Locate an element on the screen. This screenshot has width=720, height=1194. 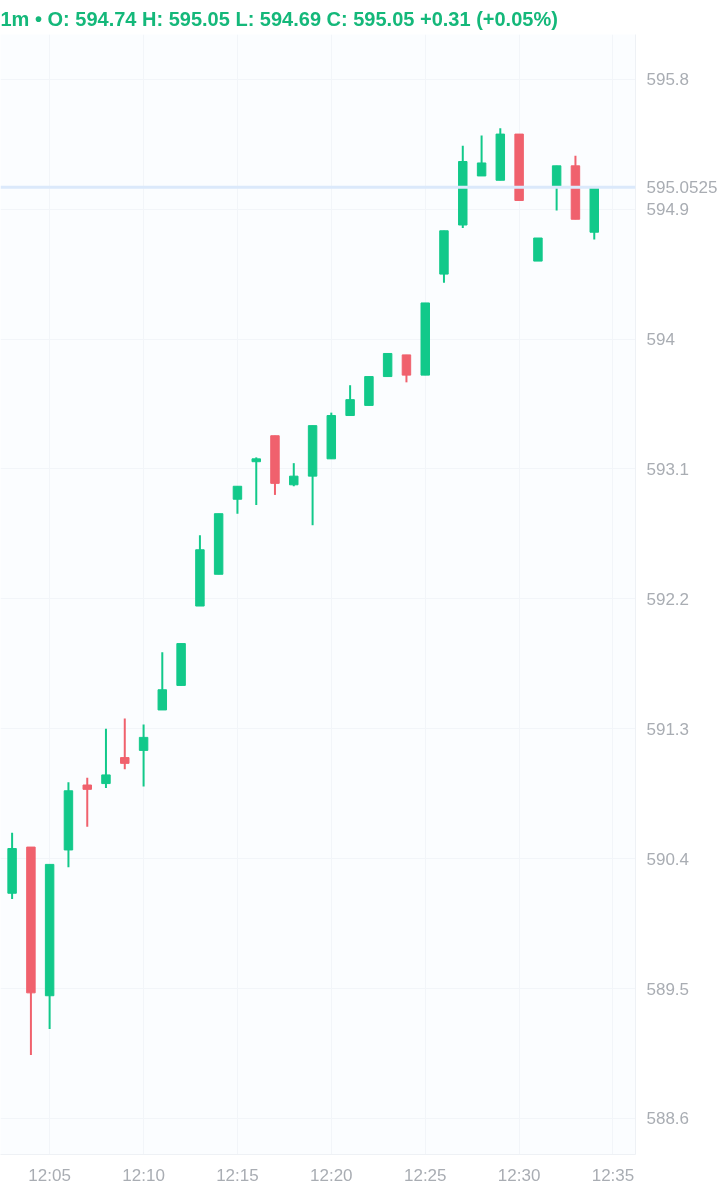
y-tick-label: 594.9 is located at coordinates (668, 210).